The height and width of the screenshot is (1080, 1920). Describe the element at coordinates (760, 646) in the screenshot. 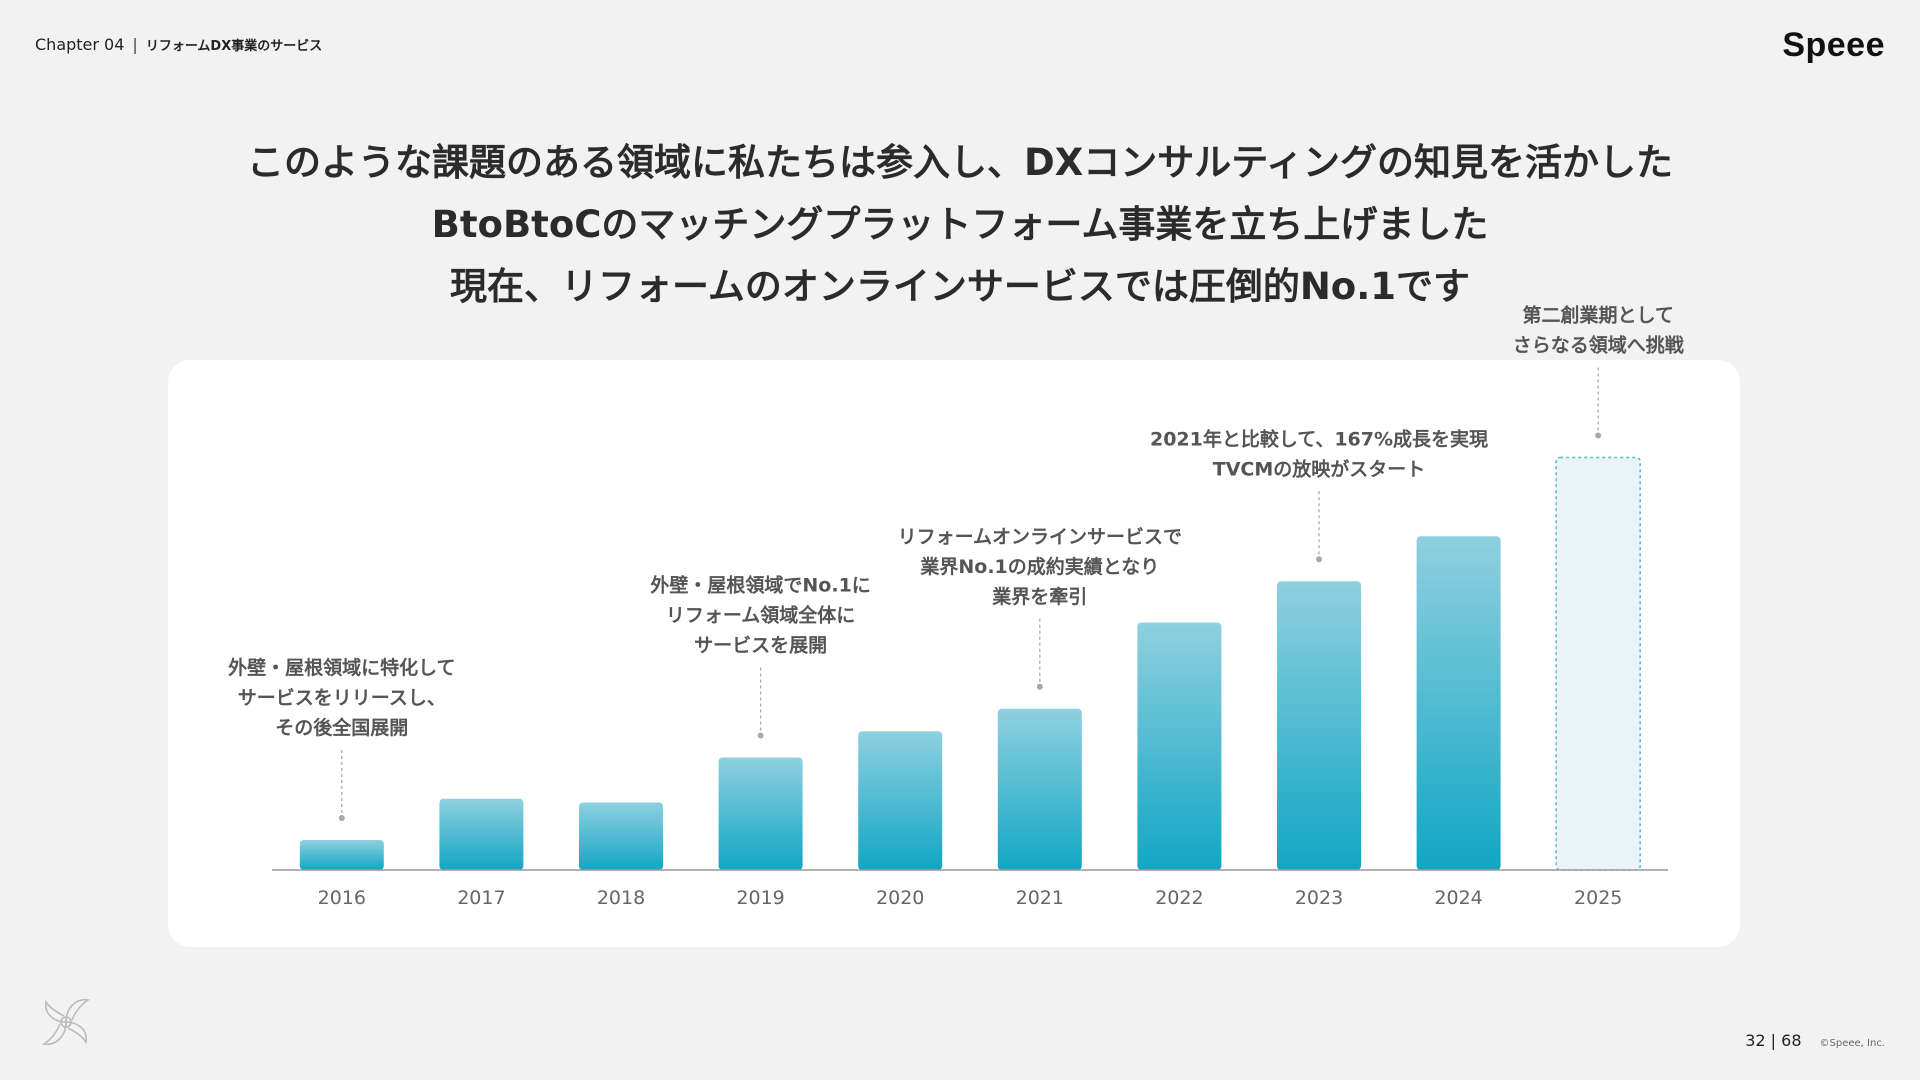

I see `annotation-2019-line-3: サービスを展開` at that location.